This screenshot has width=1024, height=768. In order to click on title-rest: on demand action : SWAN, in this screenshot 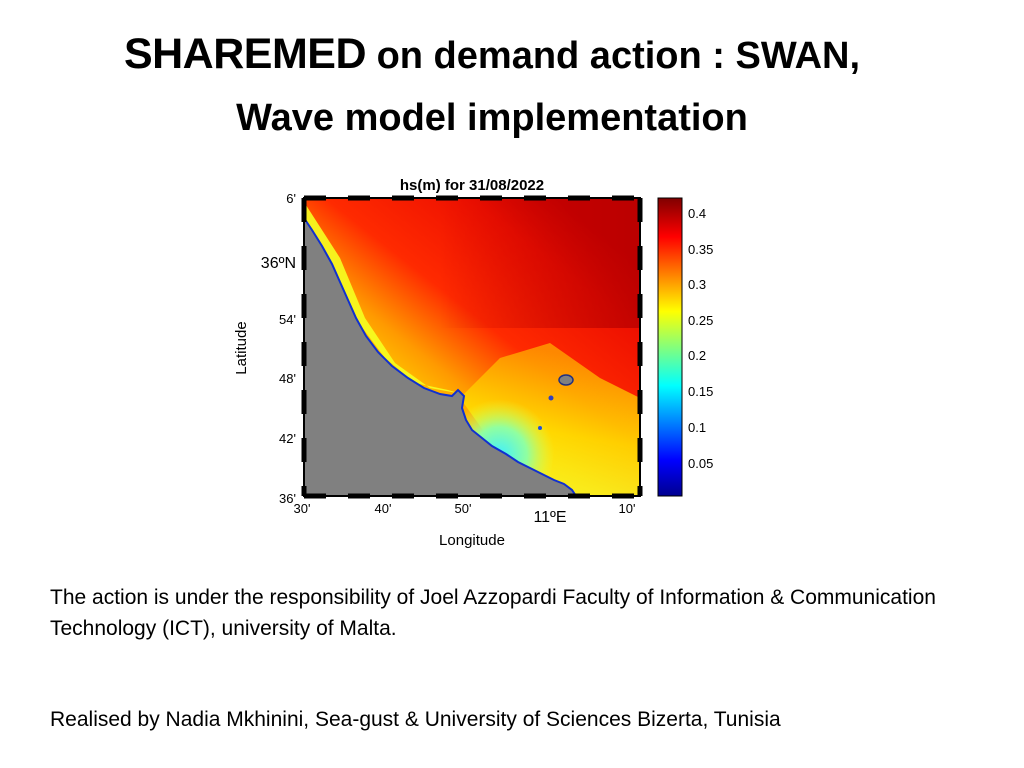, I will do `click(613, 56)`.